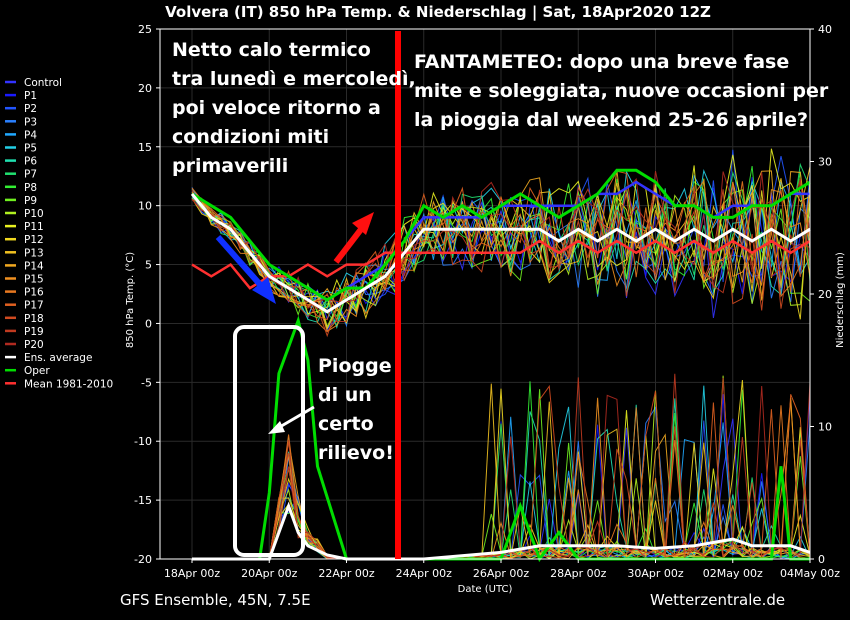 Image resolution: width=850 pixels, height=620 pixels. I want to click on x-tick-label: 24Apr 00z, so click(424, 573).